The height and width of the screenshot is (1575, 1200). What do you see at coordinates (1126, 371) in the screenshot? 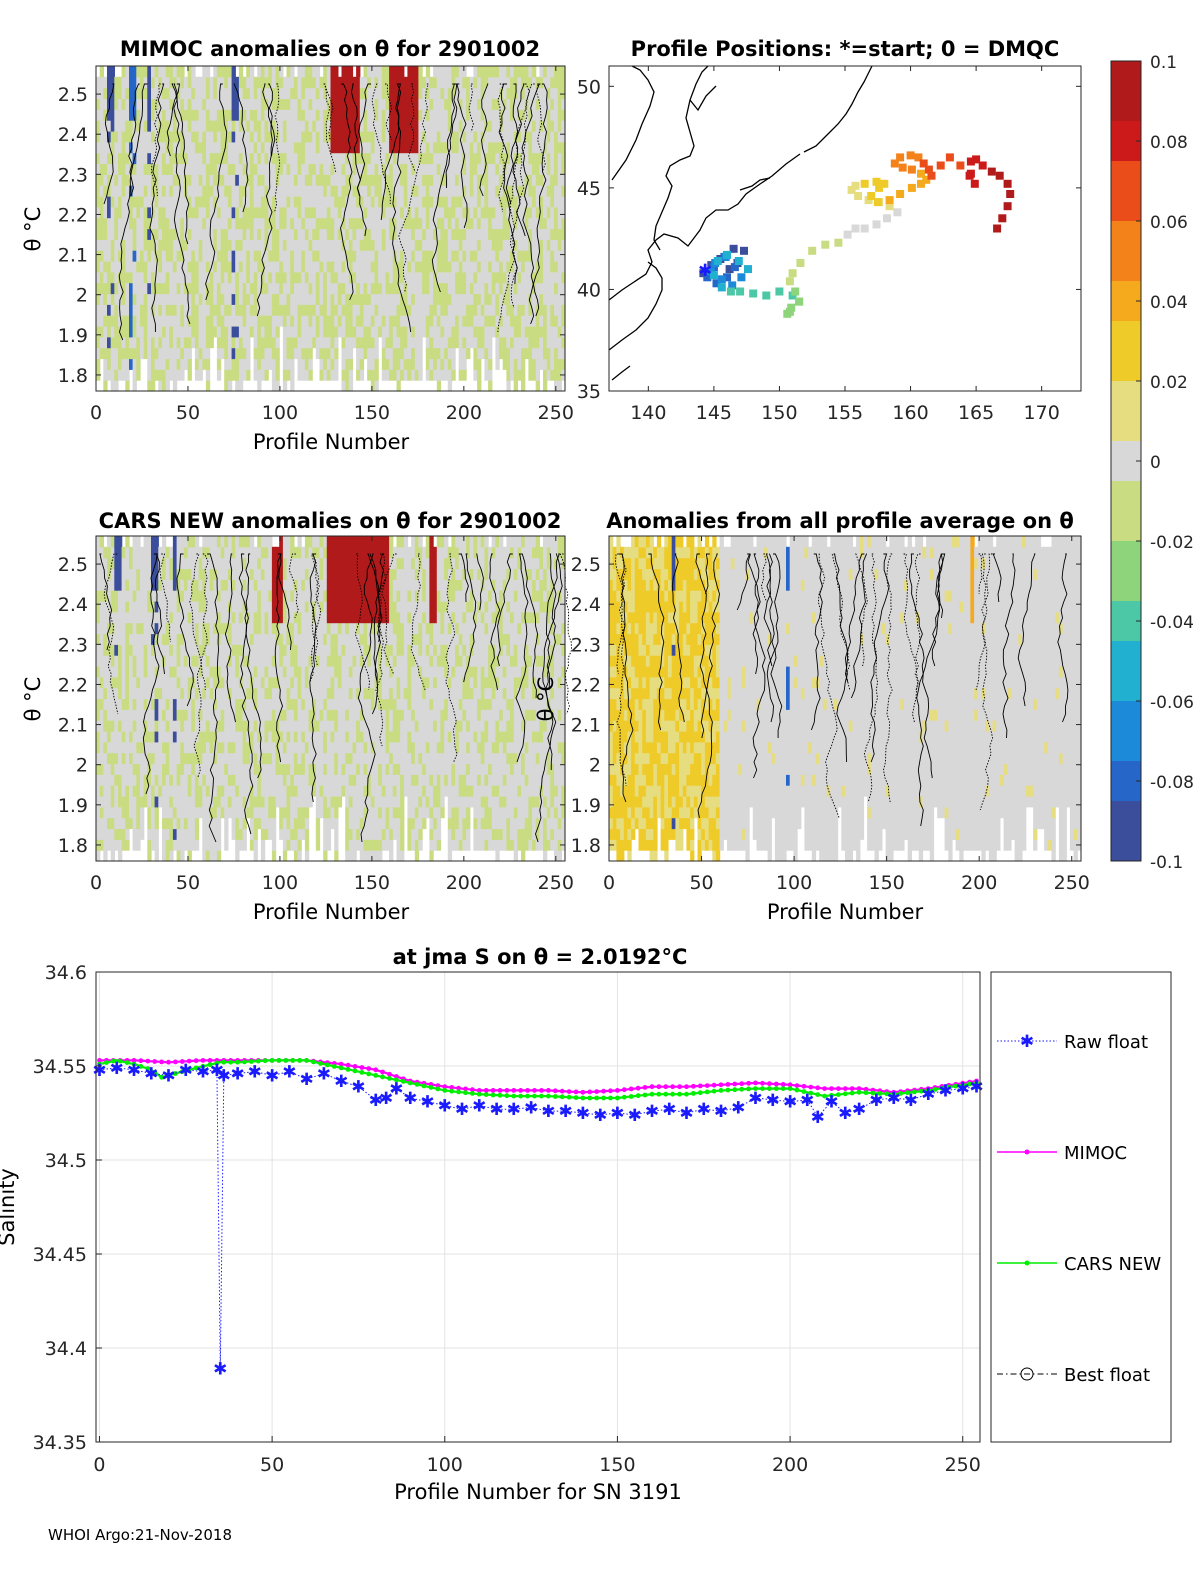
I see `colorbar-step` at bounding box center [1126, 371].